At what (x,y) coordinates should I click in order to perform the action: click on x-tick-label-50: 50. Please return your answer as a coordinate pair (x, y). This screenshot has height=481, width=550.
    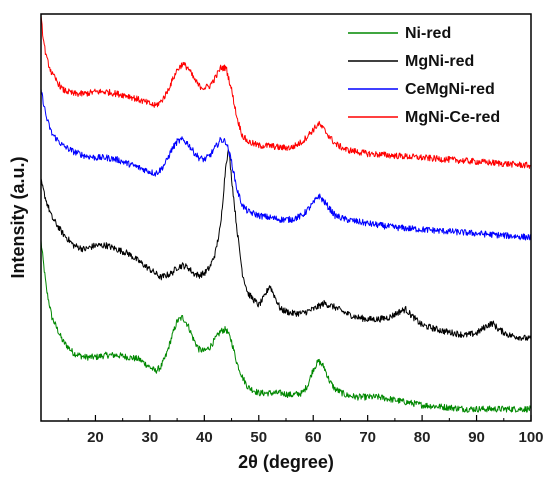
    Looking at the image, I should click on (258, 437).